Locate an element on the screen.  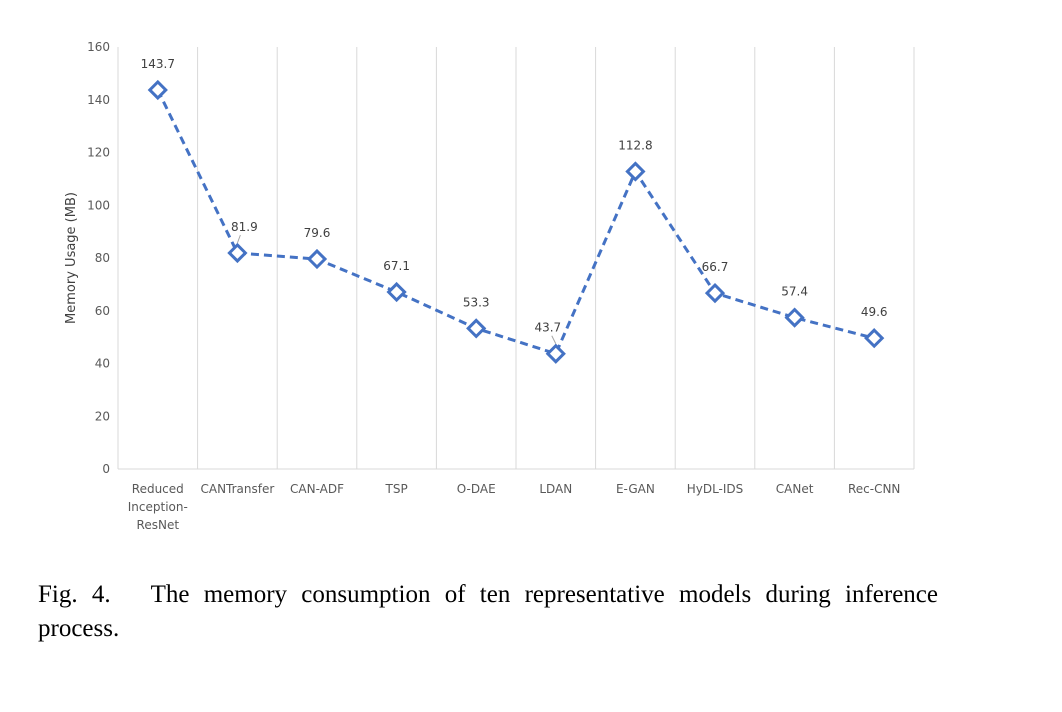
data-label: 43.7 is located at coordinates (547, 328).